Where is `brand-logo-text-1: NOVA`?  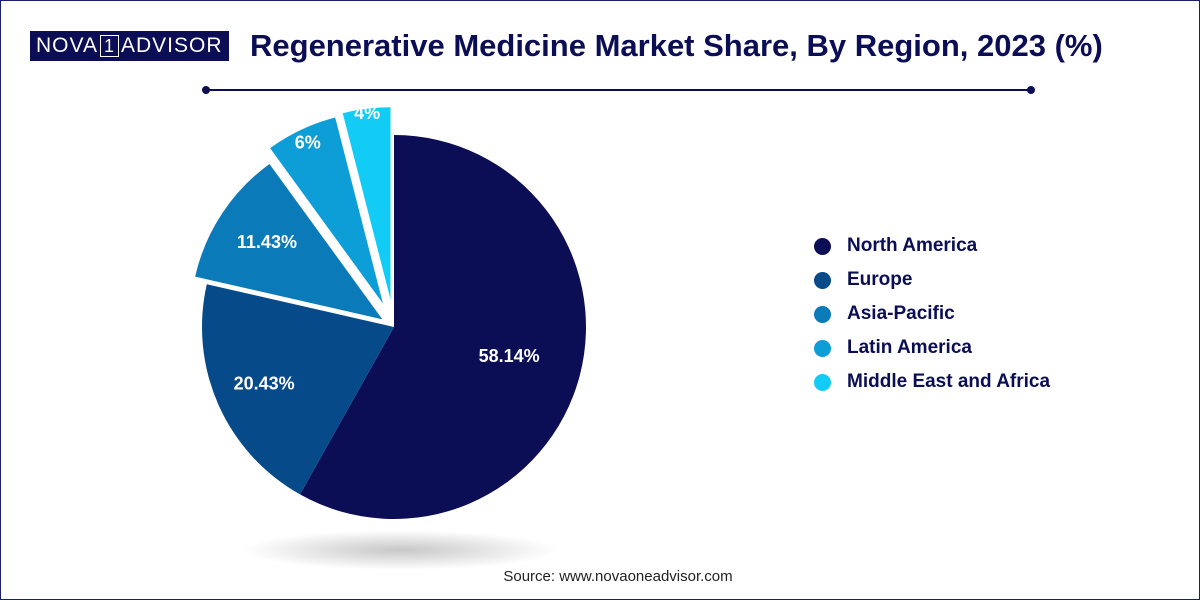 brand-logo-text-1: NOVA is located at coordinates (67, 45).